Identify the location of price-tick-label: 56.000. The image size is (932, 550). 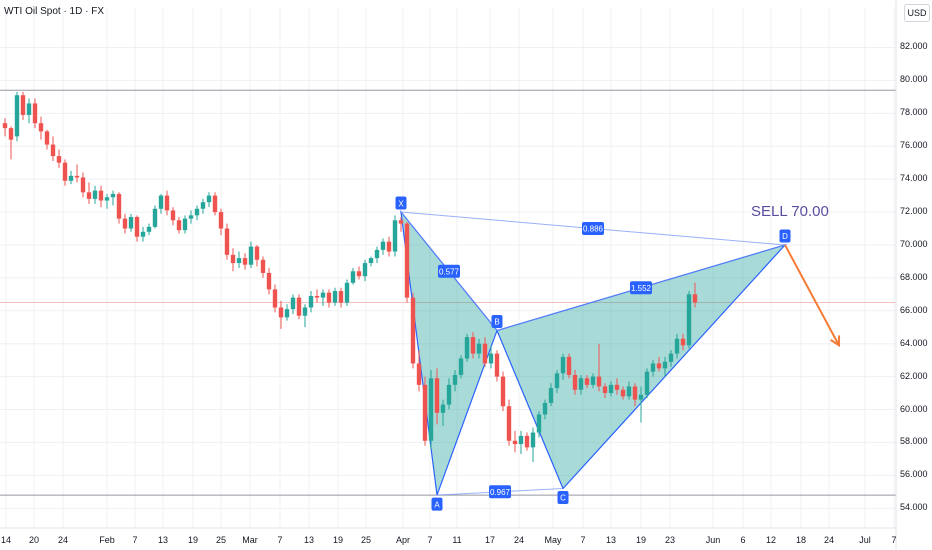
(914, 474).